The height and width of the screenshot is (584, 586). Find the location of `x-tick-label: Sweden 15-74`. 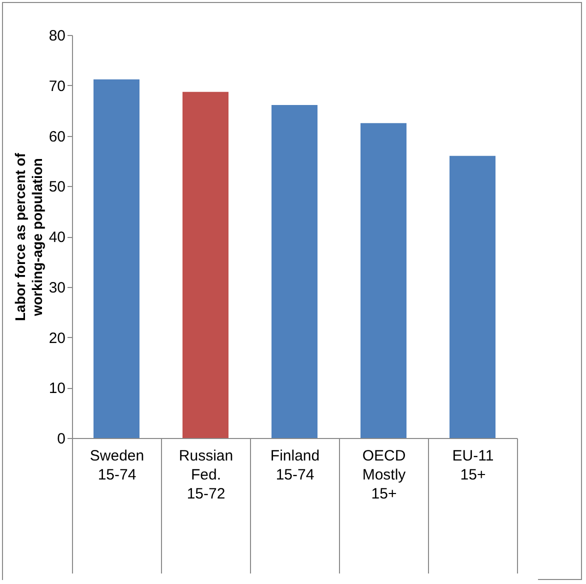

x-tick-label: Sweden 15-74 is located at coordinates (117, 466).